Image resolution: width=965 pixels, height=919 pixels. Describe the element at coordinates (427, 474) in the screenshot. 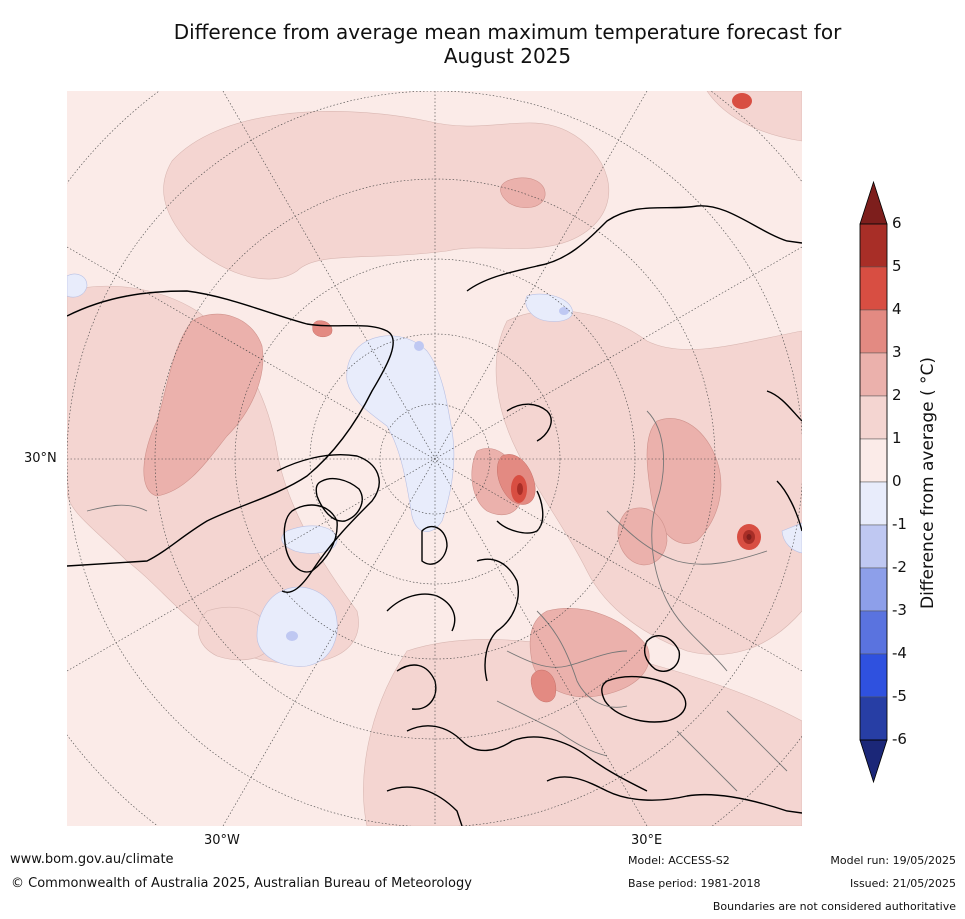

I see `anomaly-minus-1-2-spots` at that location.